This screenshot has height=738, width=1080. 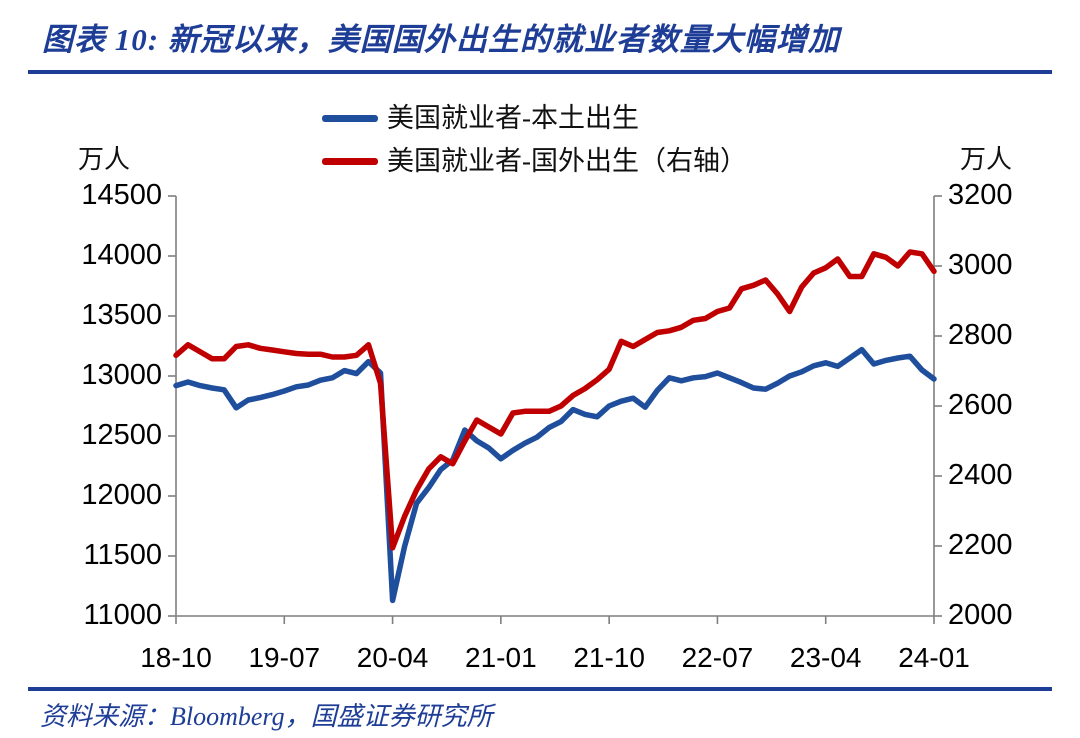 I want to click on right-axis-tick-label: 2400, so click(x=980, y=474).